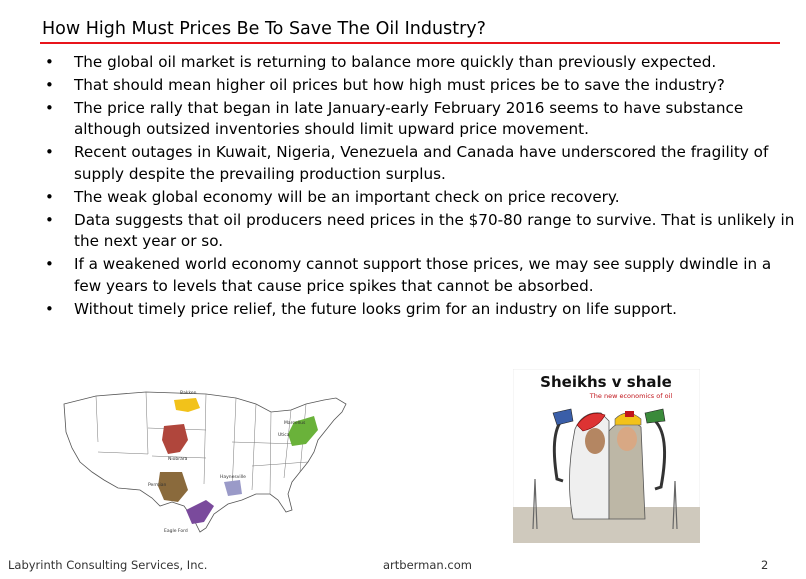 The image size is (806, 579). Describe the element at coordinates (157, 485) in the screenshot. I see `map-label: Permian` at that location.